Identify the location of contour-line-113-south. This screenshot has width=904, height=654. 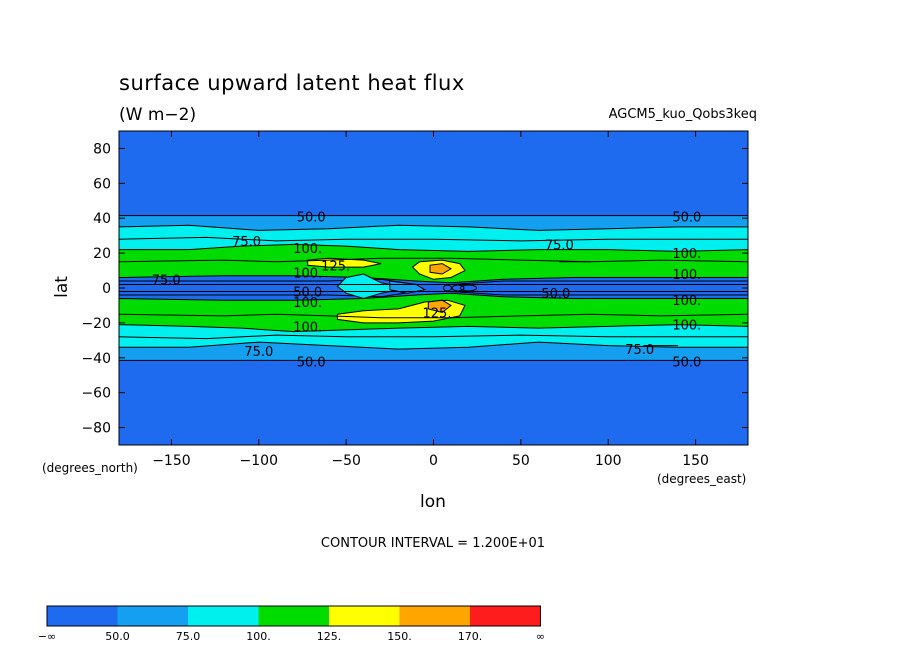
(433, 316).